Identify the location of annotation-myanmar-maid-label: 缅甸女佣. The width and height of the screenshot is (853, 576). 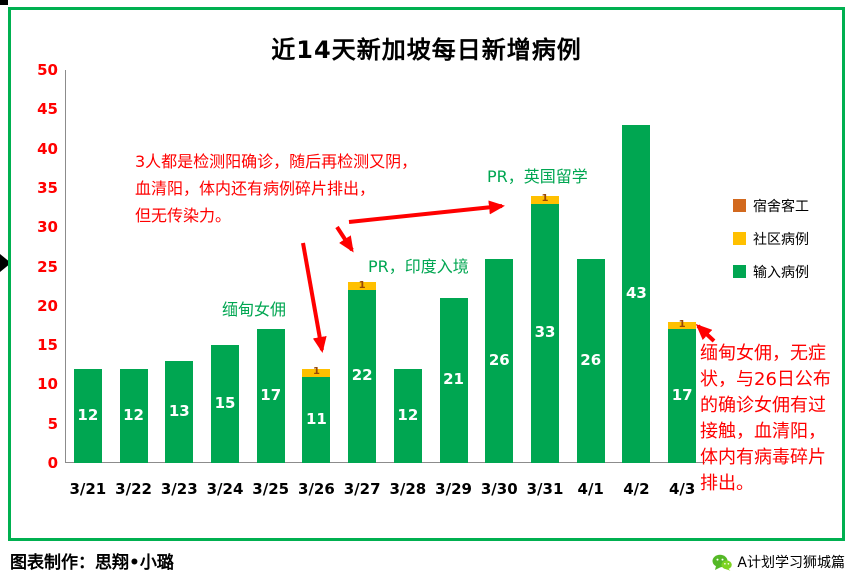
(254, 309).